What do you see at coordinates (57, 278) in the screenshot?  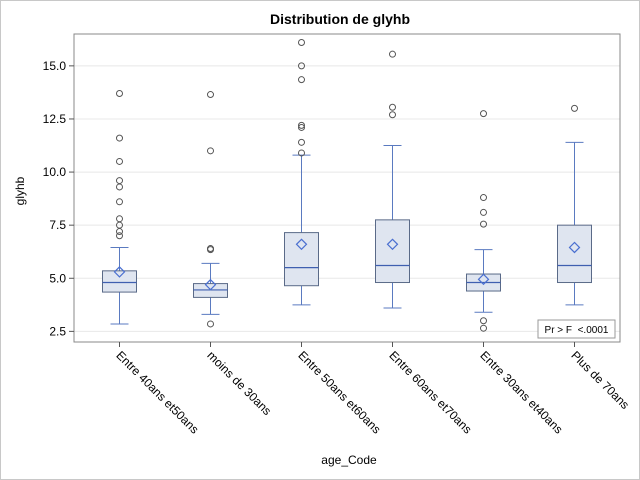 I see `y-tick-label: 5.0` at bounding box center [57, 278].